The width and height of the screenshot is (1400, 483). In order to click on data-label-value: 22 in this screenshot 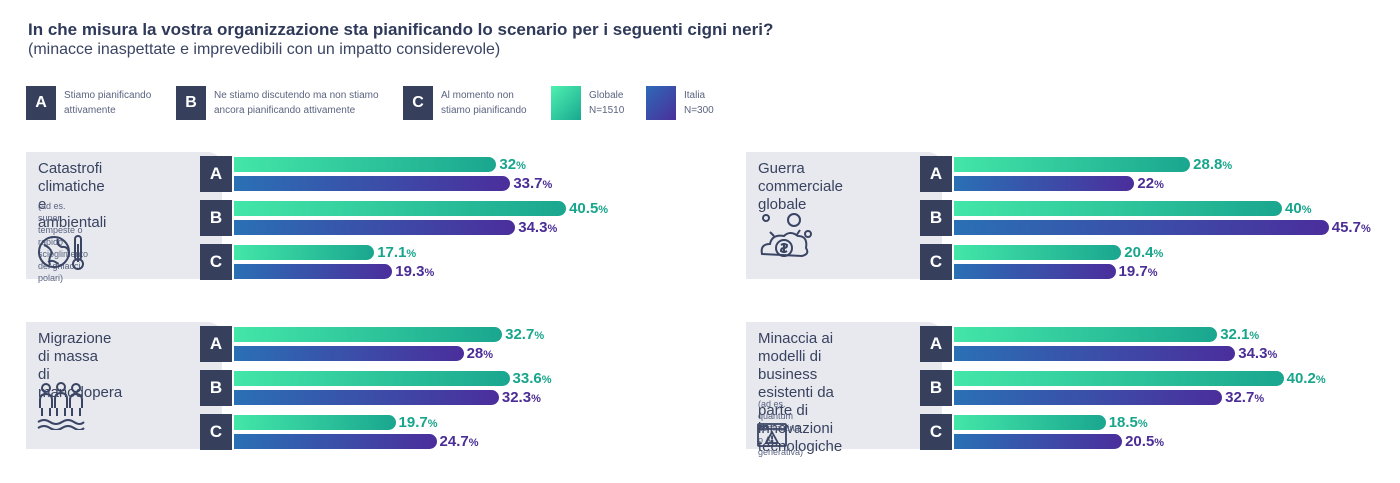, I will do `click(1146, 183)`.